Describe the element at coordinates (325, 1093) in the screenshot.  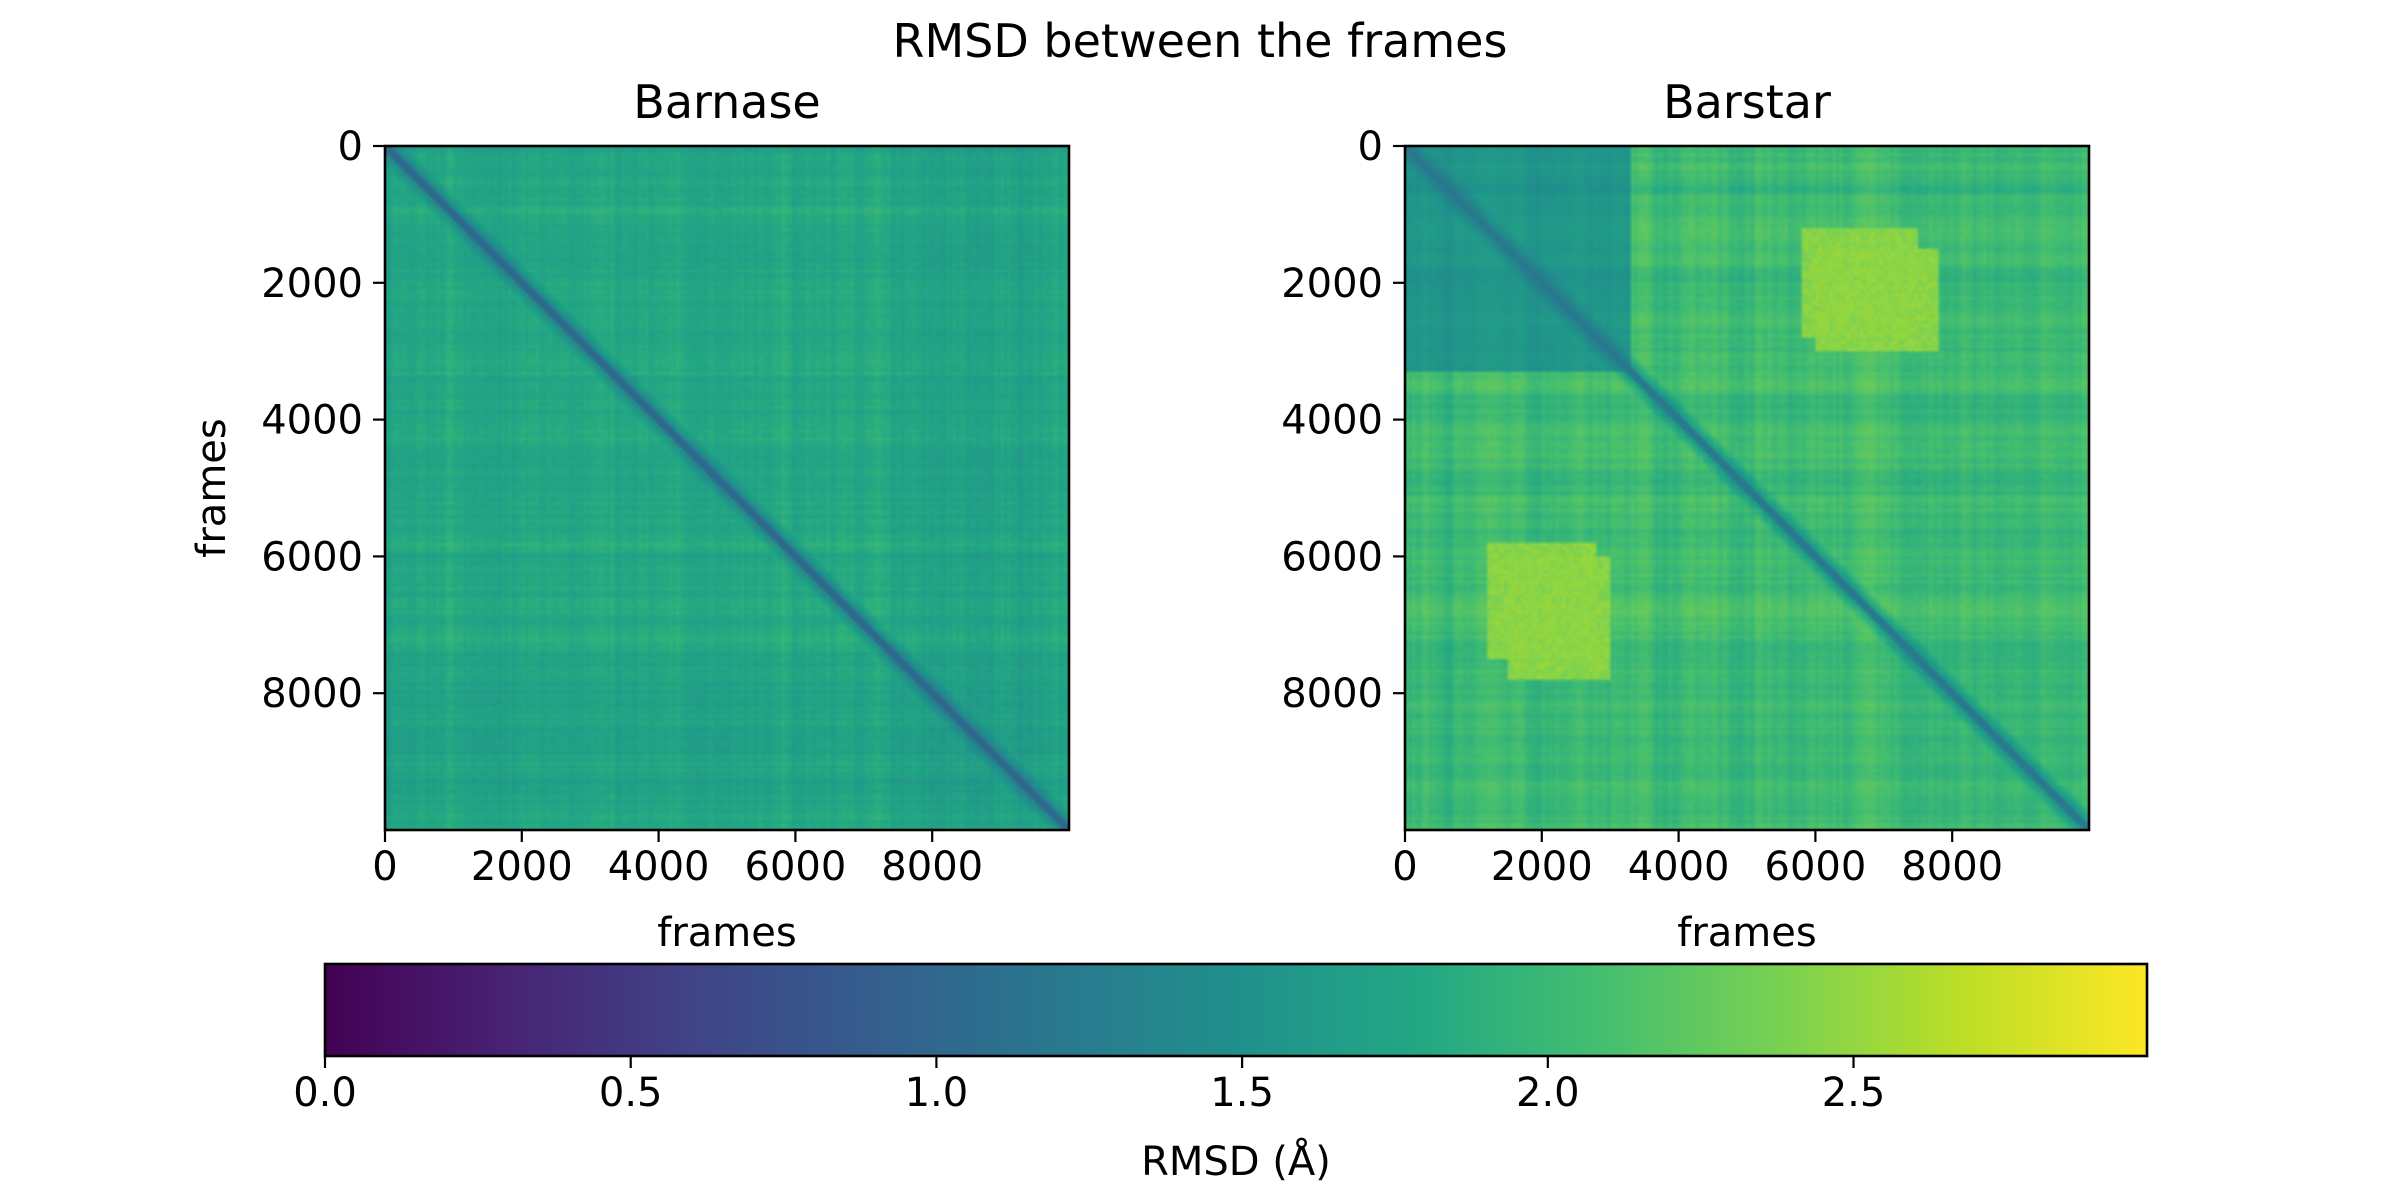
I see `colorbar-tick-label: 0.0` at that location.